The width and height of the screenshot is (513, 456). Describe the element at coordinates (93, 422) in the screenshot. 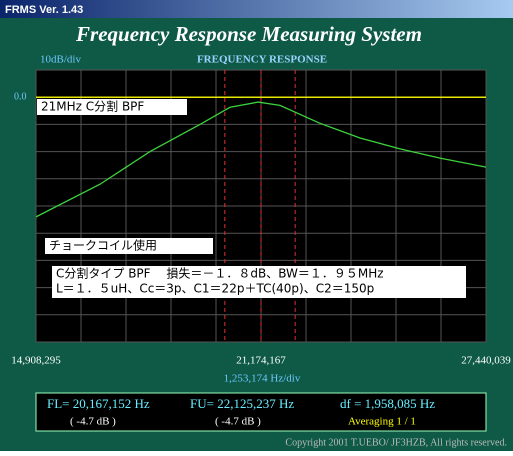

I see `fl-db: ( -4.7 dB )` at that location.